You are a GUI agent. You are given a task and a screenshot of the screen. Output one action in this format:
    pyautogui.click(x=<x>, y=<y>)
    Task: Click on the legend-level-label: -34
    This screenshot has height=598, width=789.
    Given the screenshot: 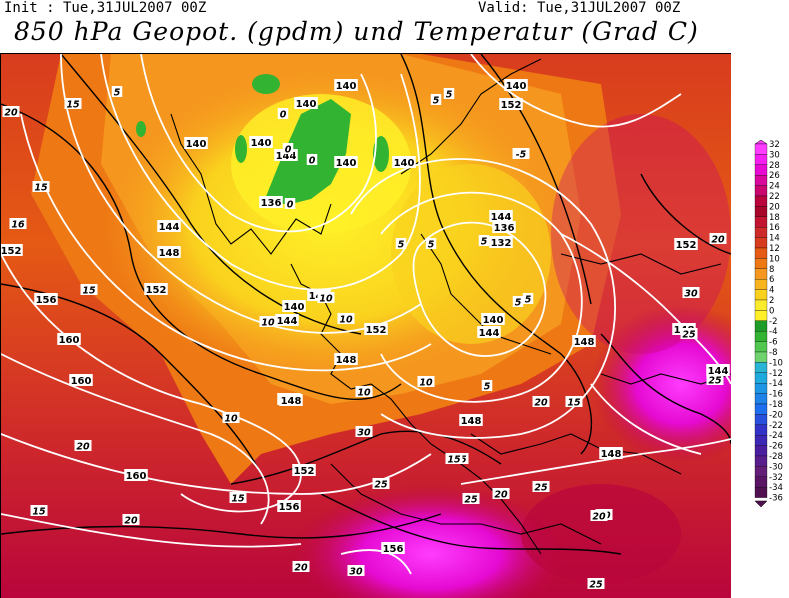 What is the action you would take?
    pyautogui.click(x=776, y=488)
    